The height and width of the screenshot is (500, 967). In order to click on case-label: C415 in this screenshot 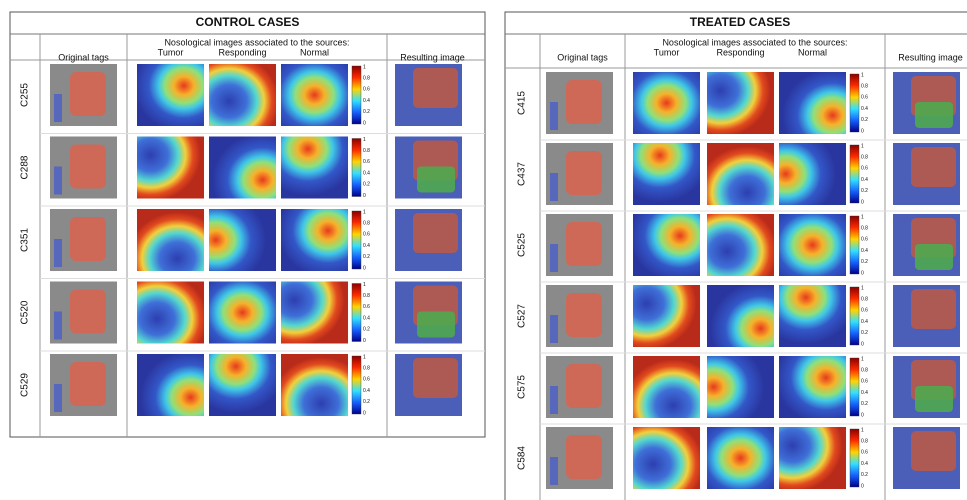, I will do `click(522, 103)`.